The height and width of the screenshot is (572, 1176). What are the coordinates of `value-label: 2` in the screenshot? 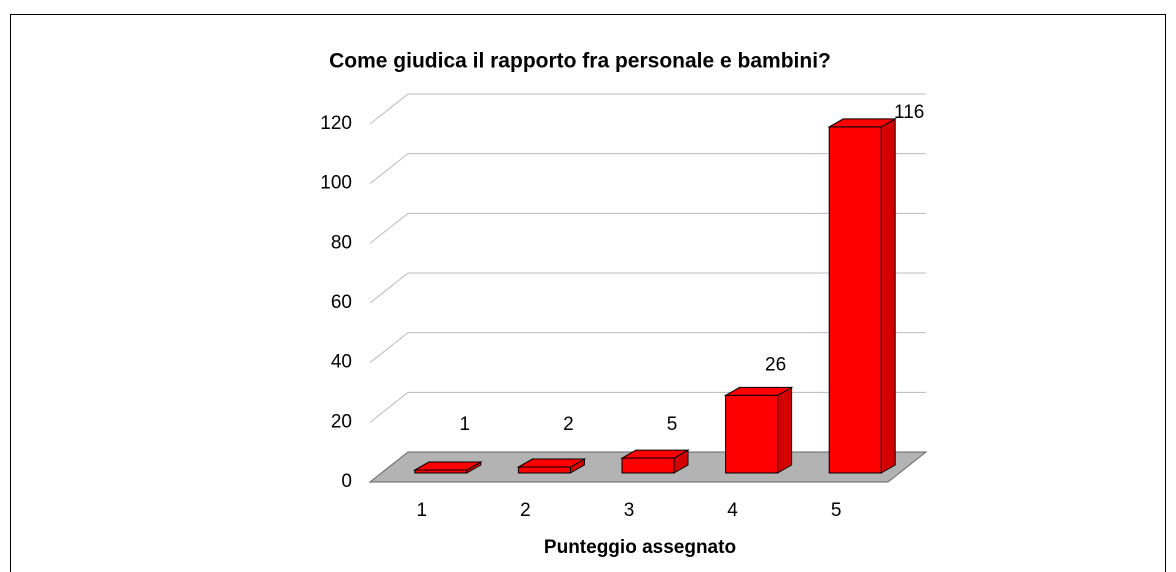 It's located at (568, 424).